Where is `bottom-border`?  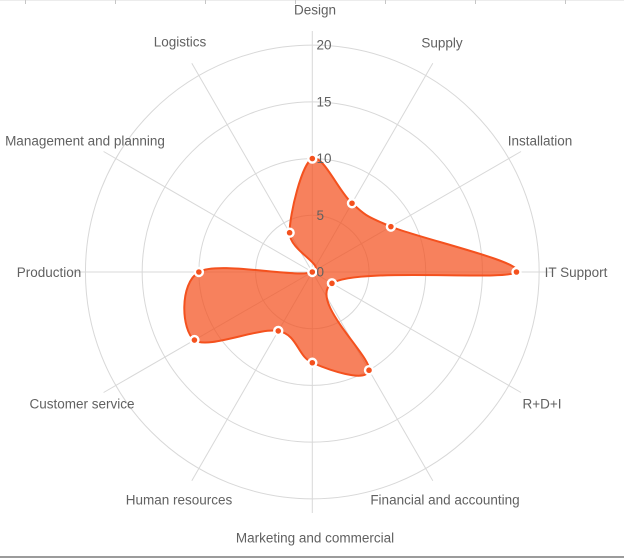 bottom-border is located at coordinates (312, 557).